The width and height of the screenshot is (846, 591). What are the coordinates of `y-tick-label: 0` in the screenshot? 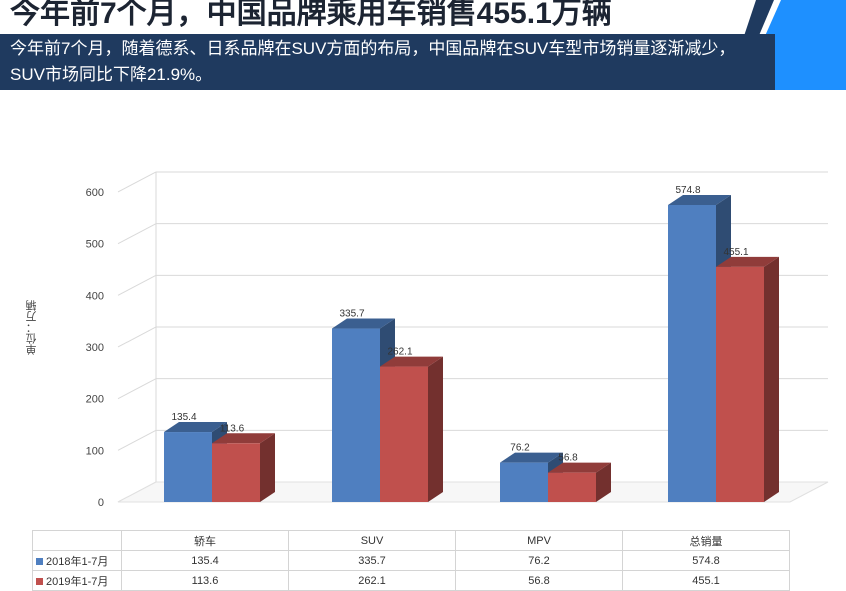 It's located at (101, 503).